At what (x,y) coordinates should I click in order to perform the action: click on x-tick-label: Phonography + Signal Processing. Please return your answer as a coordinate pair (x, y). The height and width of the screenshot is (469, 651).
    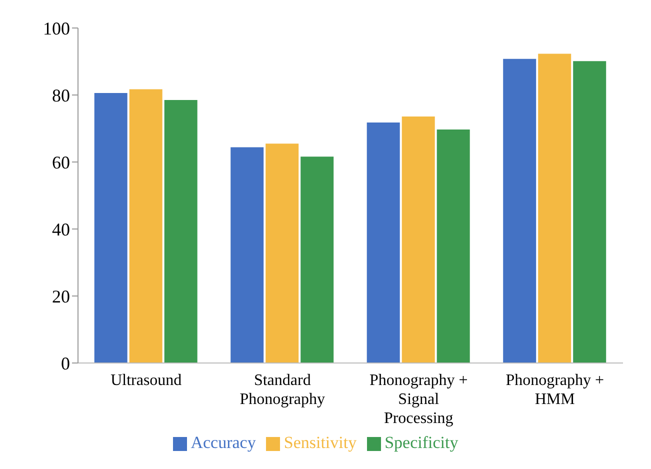
    Looking at the image, I should click on (418, 399).